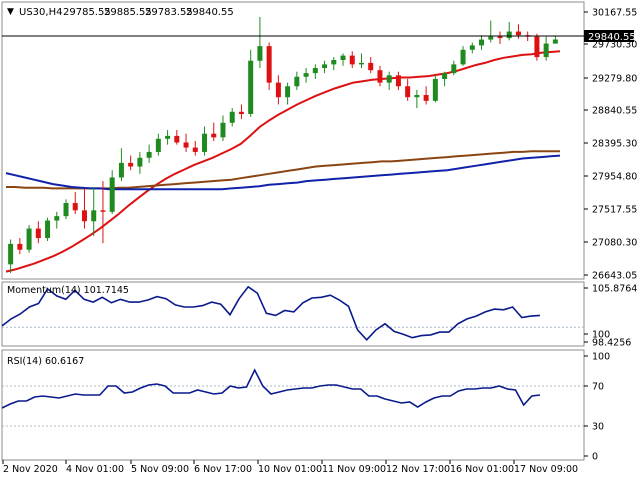 The height and width of the screenshot is (484, 640). Describe the element at coordinates (614, 276) in the screenshot. I see `price-tick-label: 26643.05` at that location.